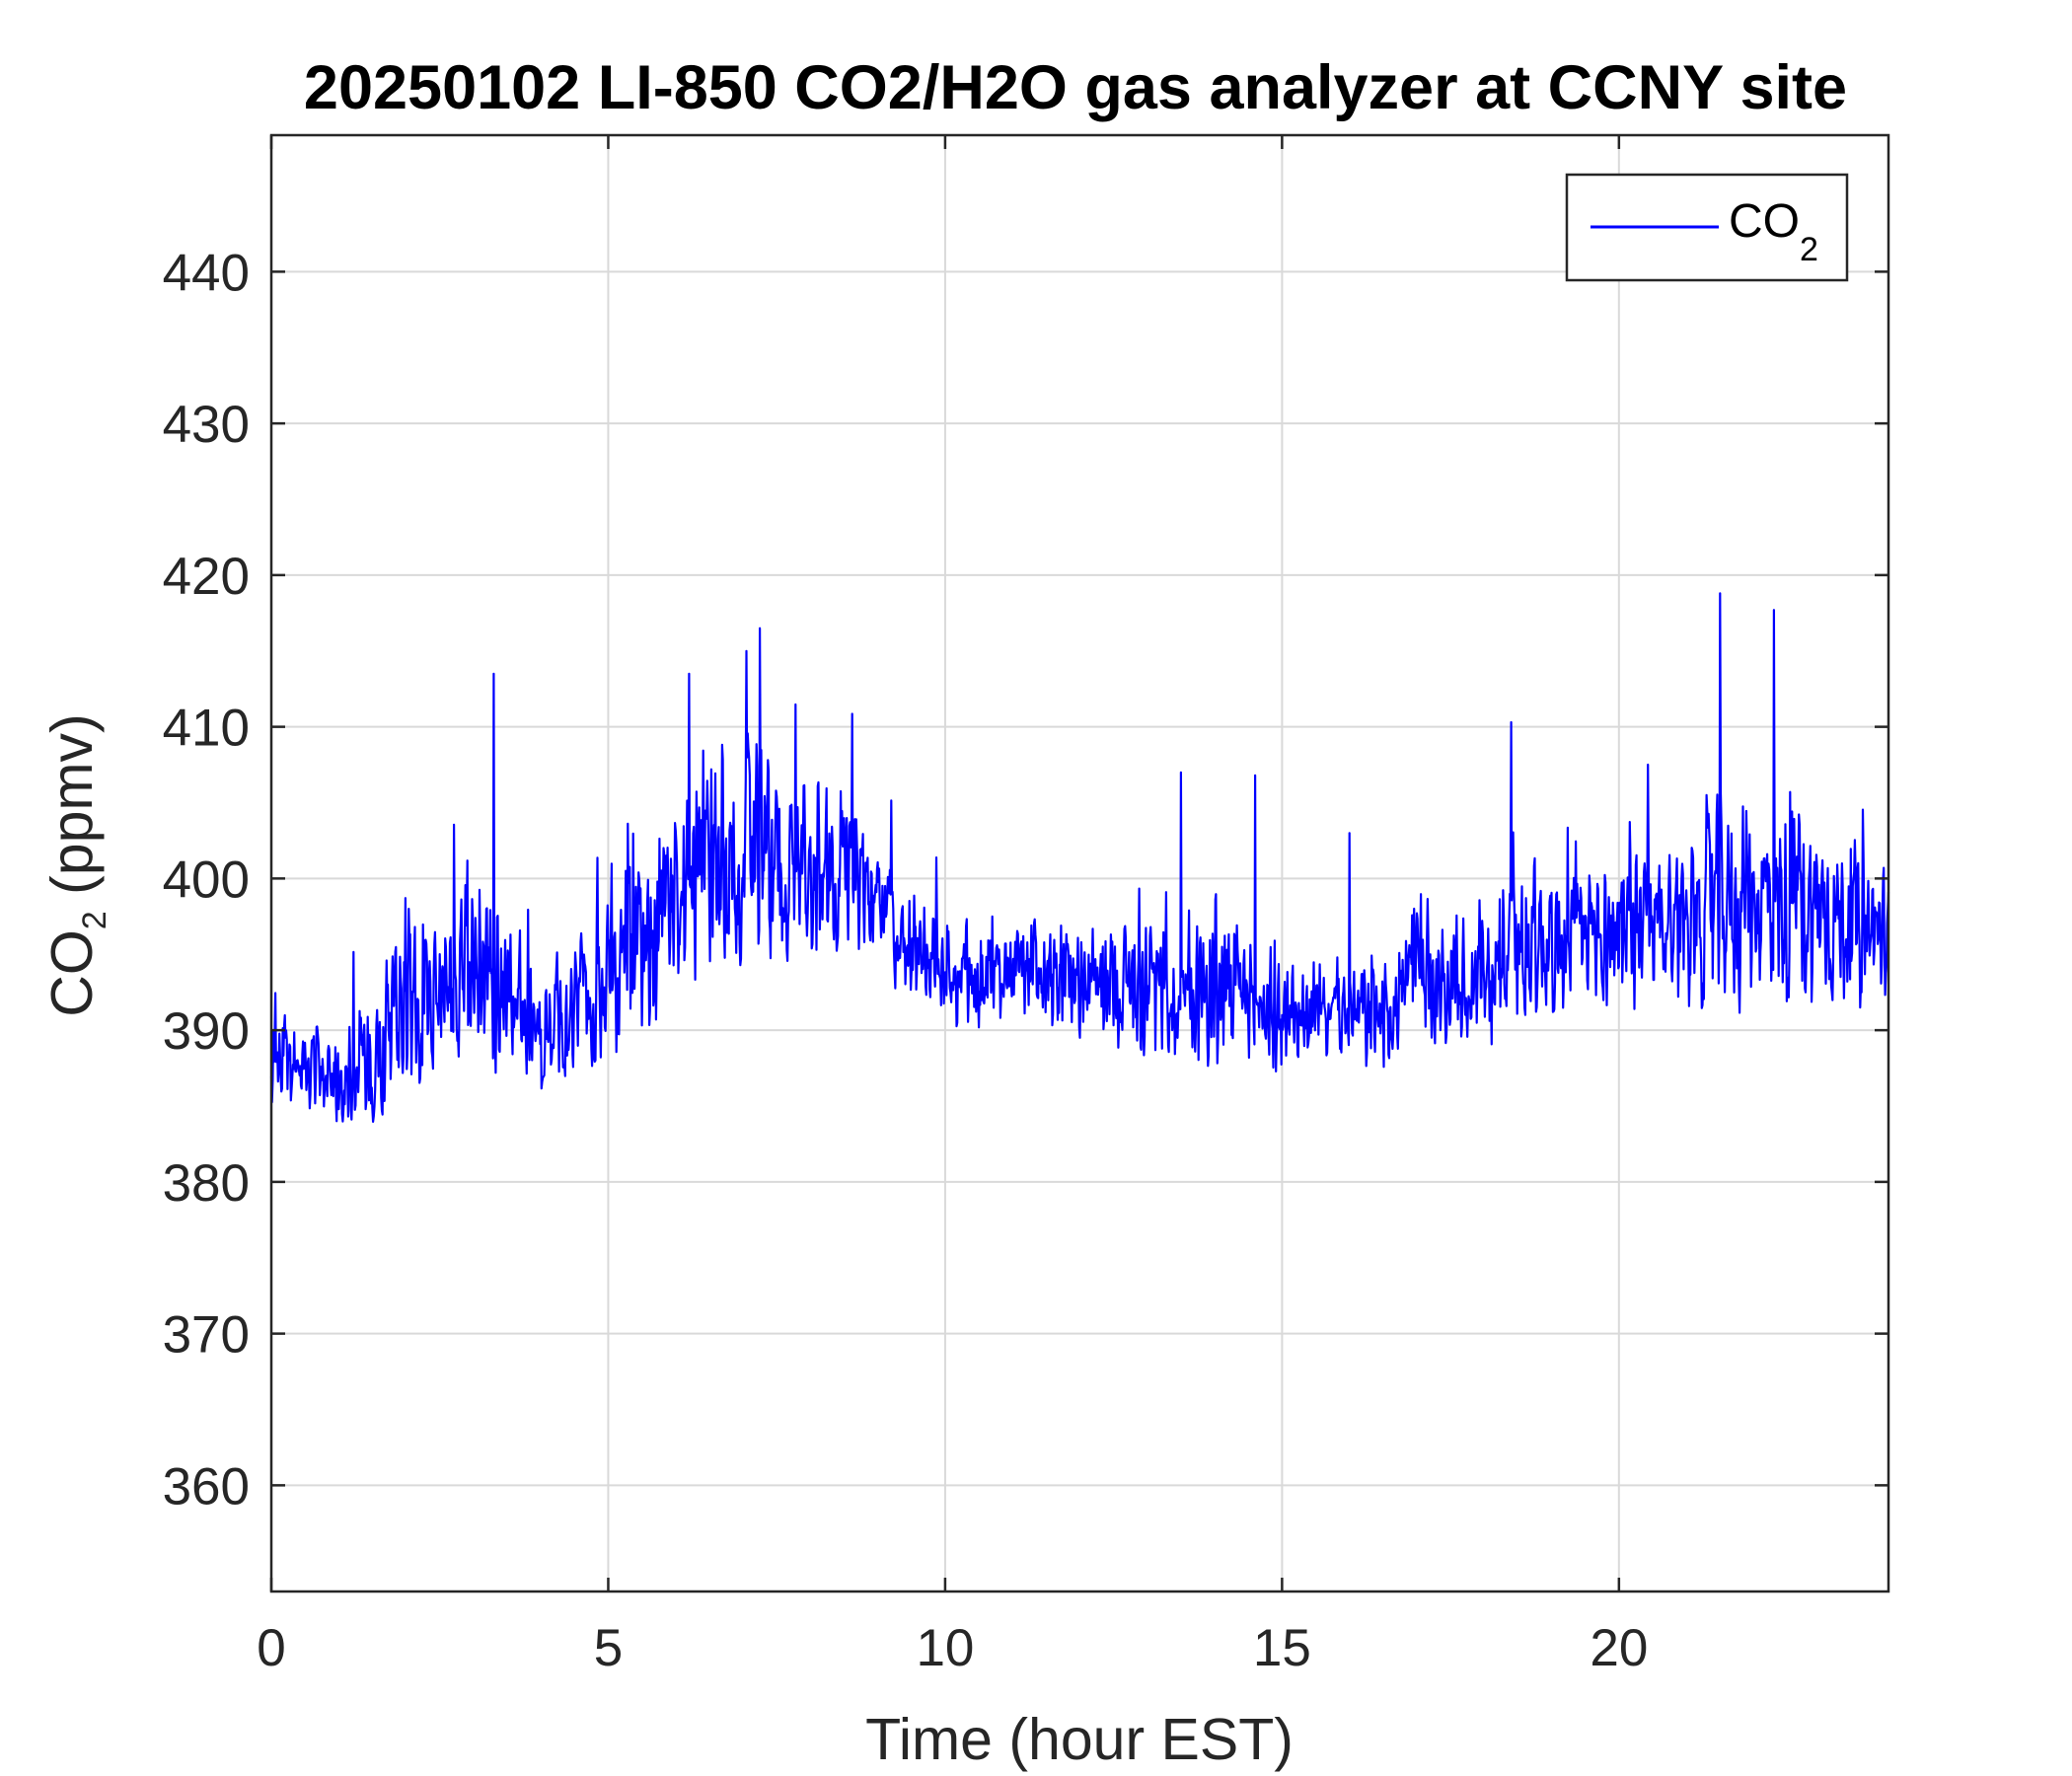 This screenshot has width=2072, height=1776. I want to click on legend-label-prefix: CO, so click(1765, 222).